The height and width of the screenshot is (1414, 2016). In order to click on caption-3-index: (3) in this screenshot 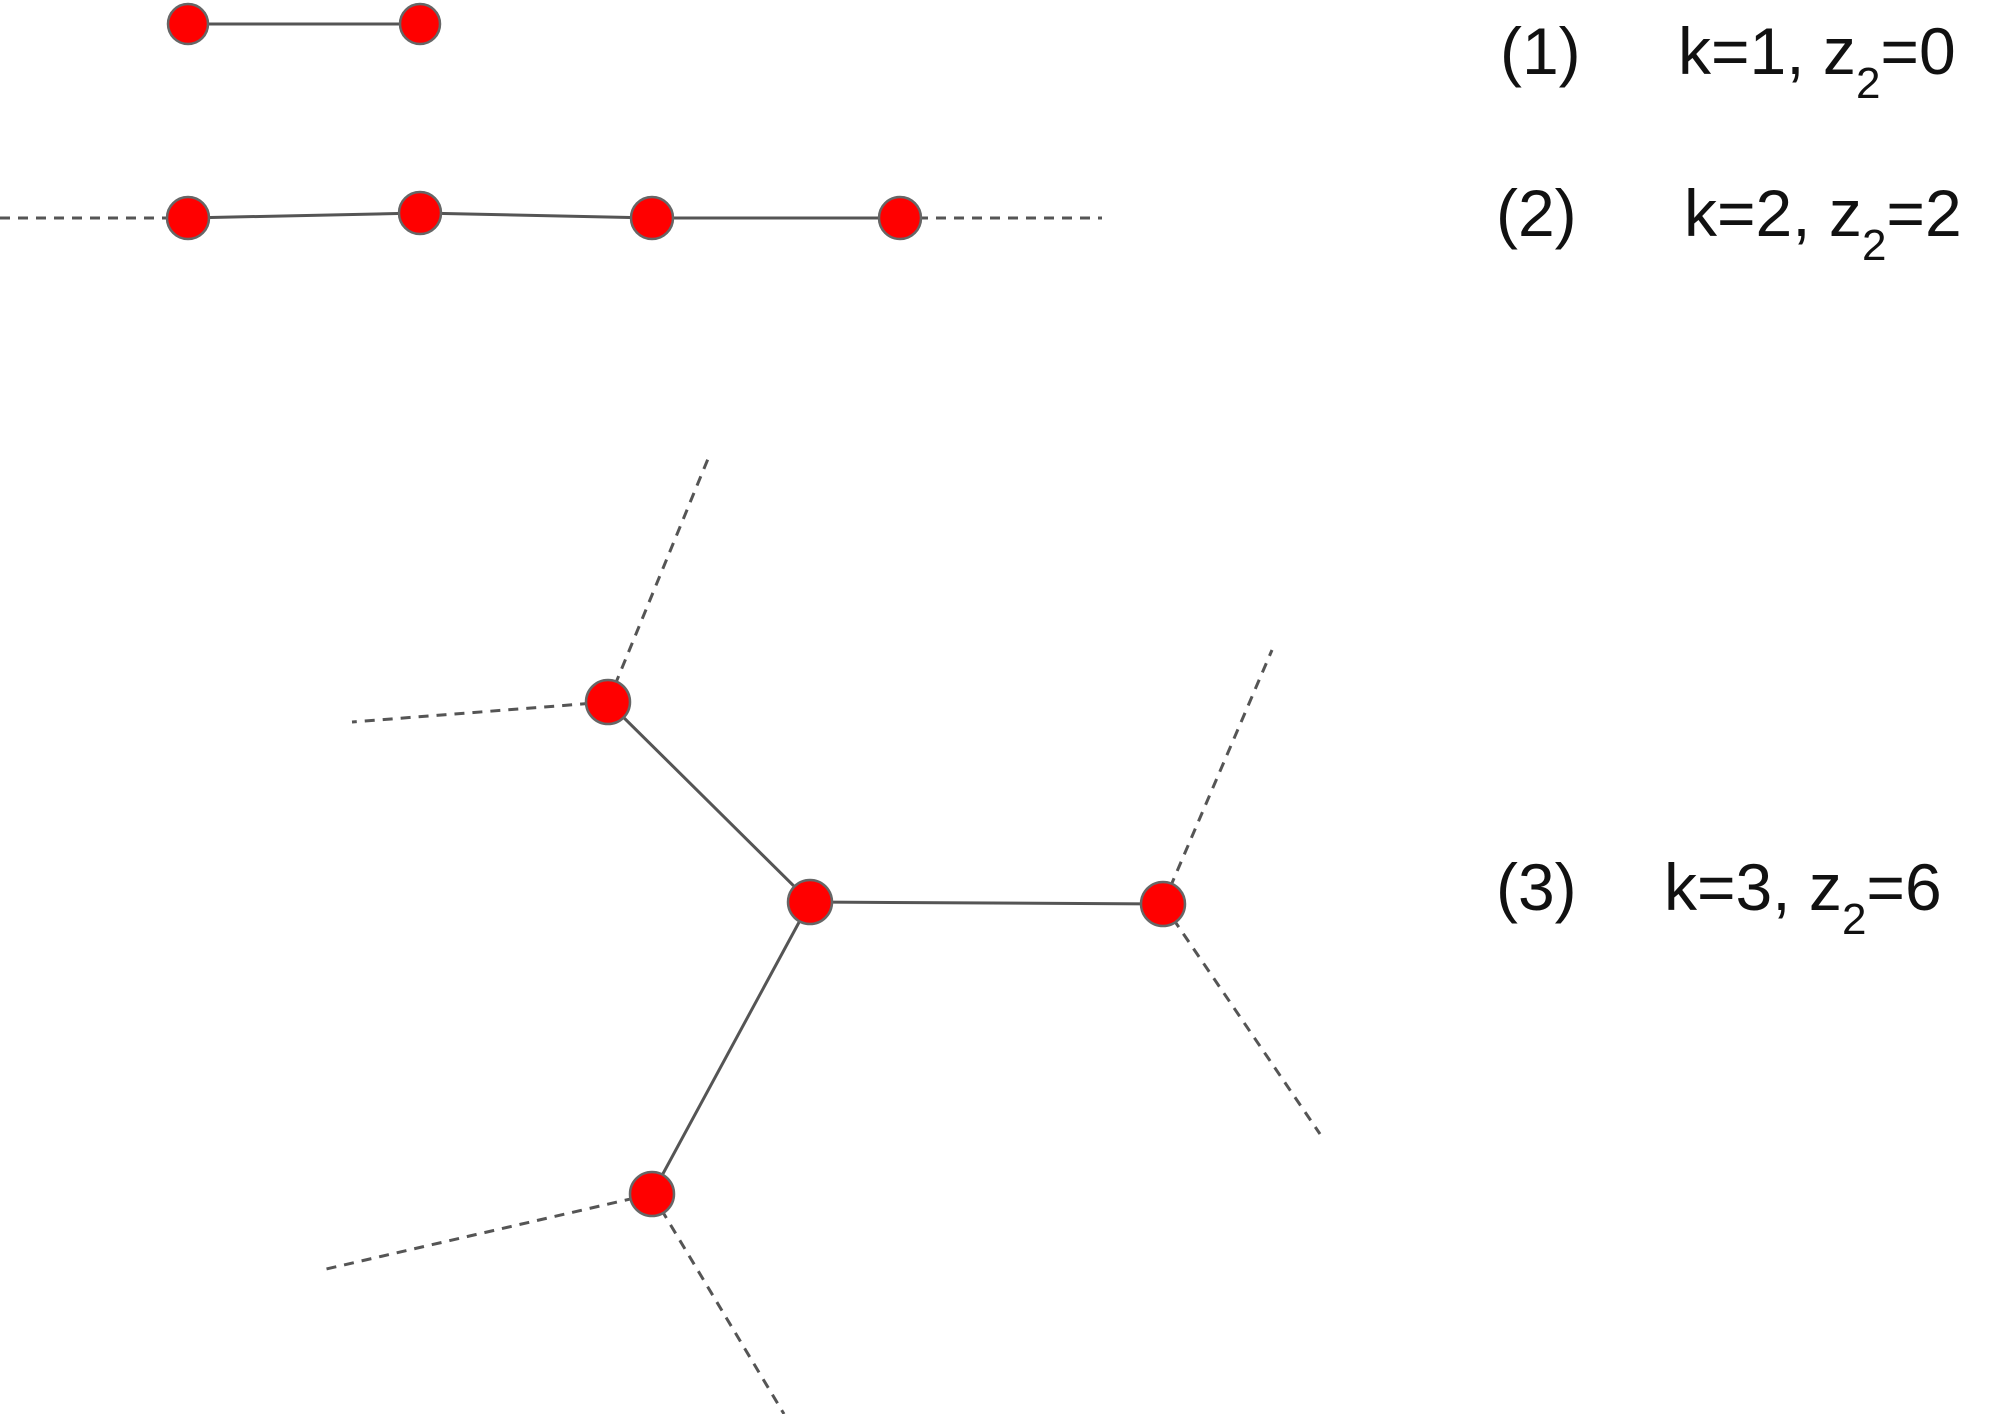, I will do `click(1536, 887)`.